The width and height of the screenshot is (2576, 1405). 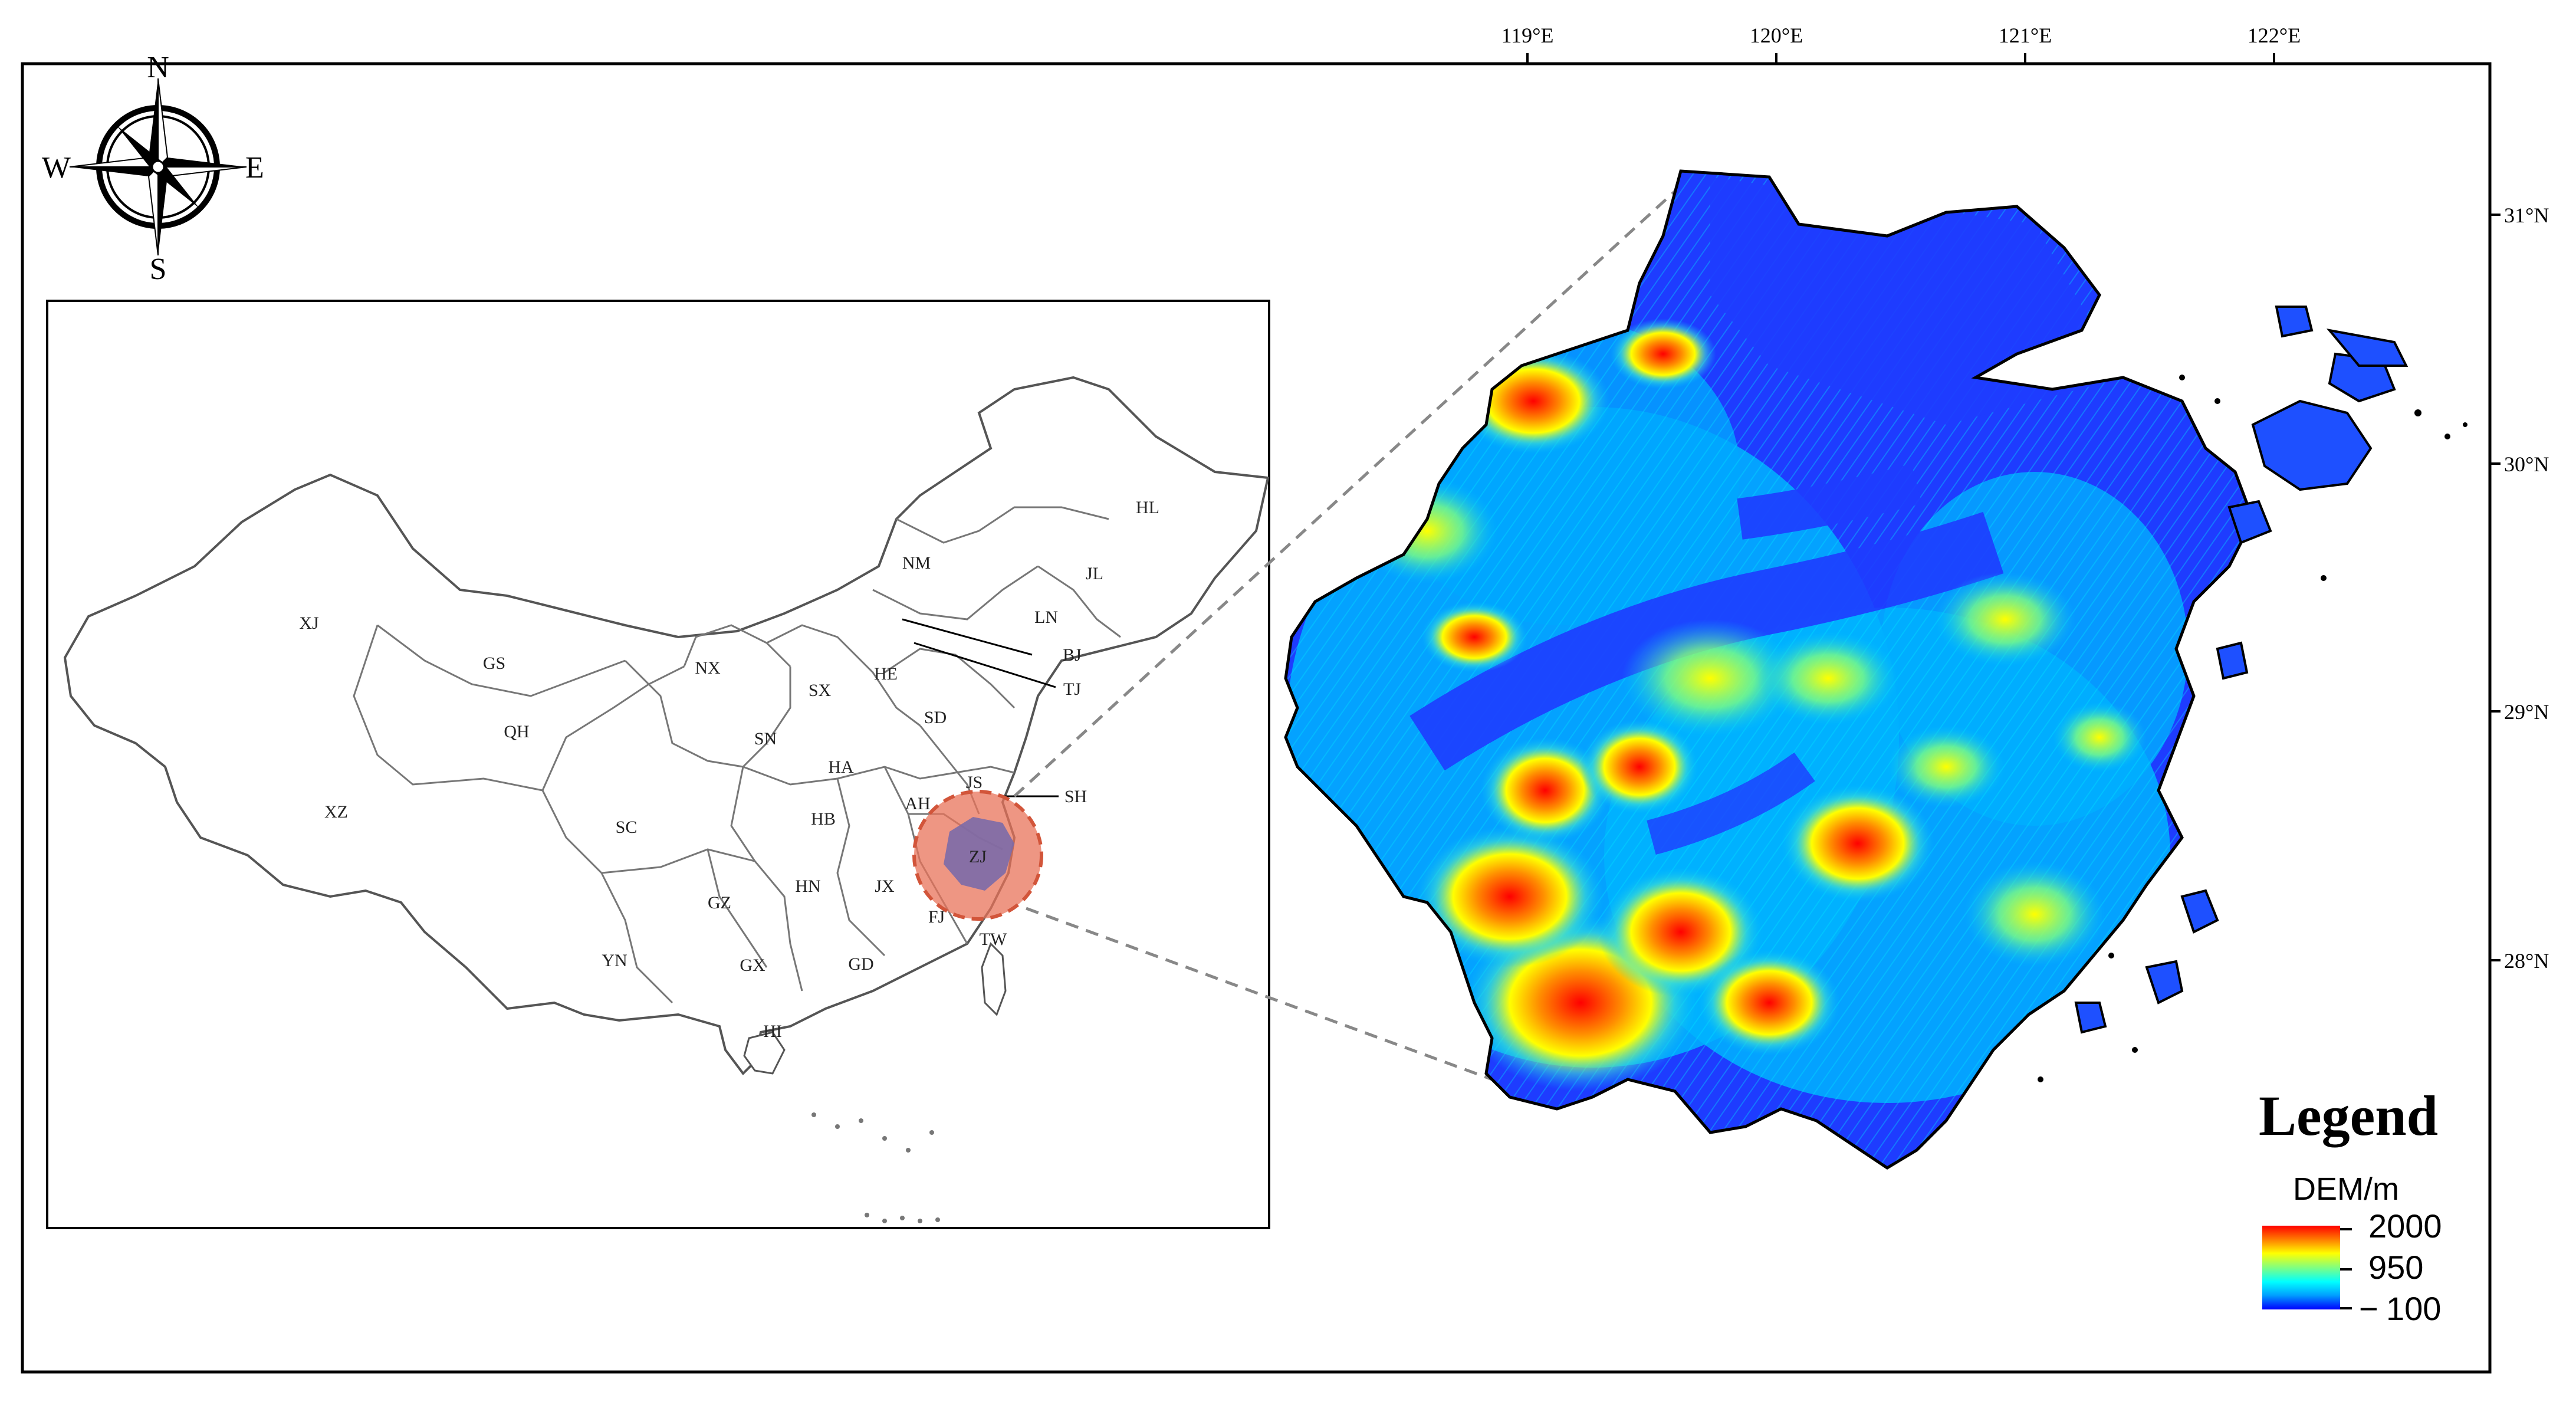 What do you see at coordinates (2413, 1308) in the screenshot?
I see `legend-min-label: 100` at bounding box center [2413, 1308].